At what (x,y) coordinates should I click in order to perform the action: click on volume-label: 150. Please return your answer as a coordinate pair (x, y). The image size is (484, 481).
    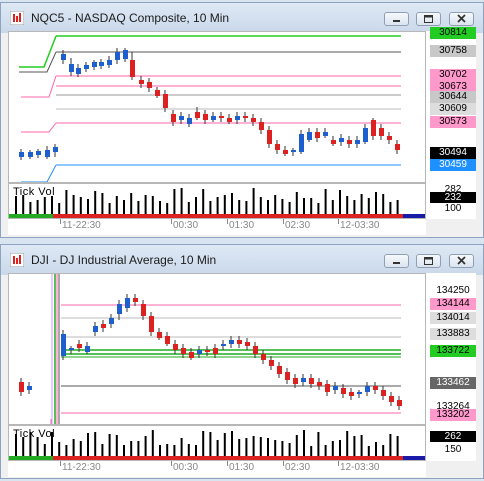
    Looking at the image, I should click on (453, 449).